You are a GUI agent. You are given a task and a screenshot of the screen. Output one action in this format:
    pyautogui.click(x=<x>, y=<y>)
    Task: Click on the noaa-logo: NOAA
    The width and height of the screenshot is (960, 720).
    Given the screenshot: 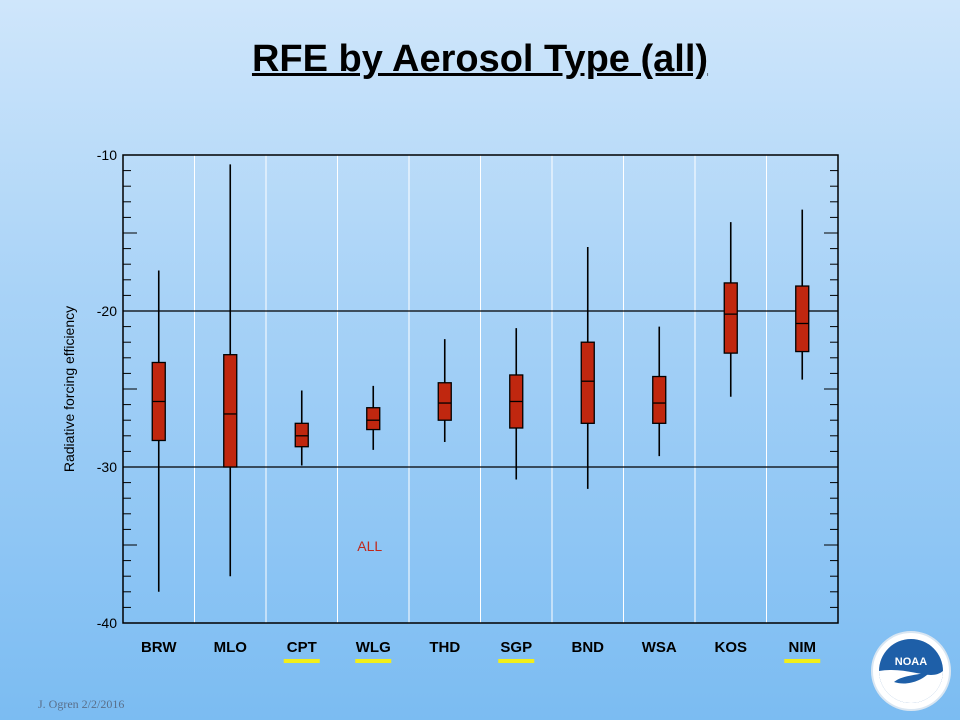 What is the action you would take?
    pyautogui.click(x=911, y=671)
    